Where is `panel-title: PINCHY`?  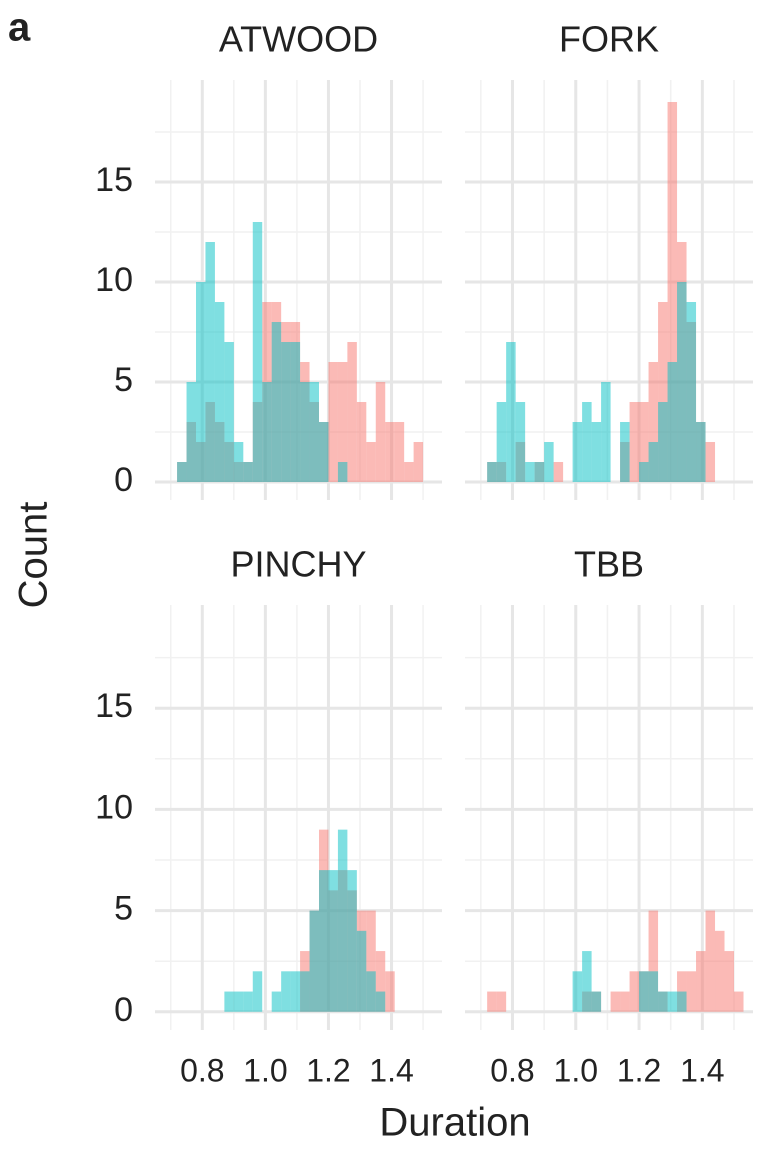
panel-title: PINCHY is located at coordinates (298, 564).